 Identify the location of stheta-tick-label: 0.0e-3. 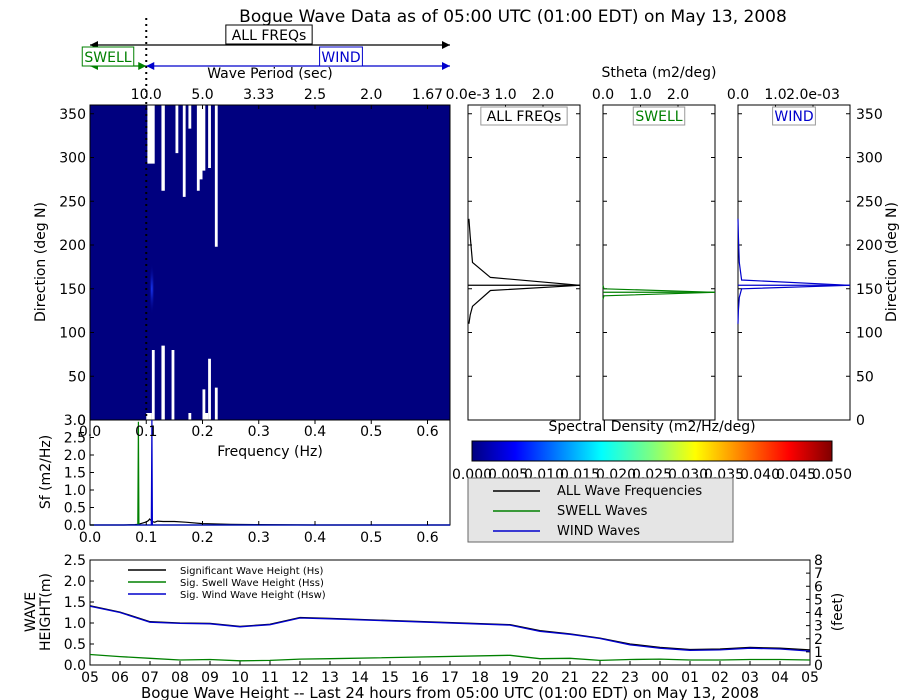
(468, 95).